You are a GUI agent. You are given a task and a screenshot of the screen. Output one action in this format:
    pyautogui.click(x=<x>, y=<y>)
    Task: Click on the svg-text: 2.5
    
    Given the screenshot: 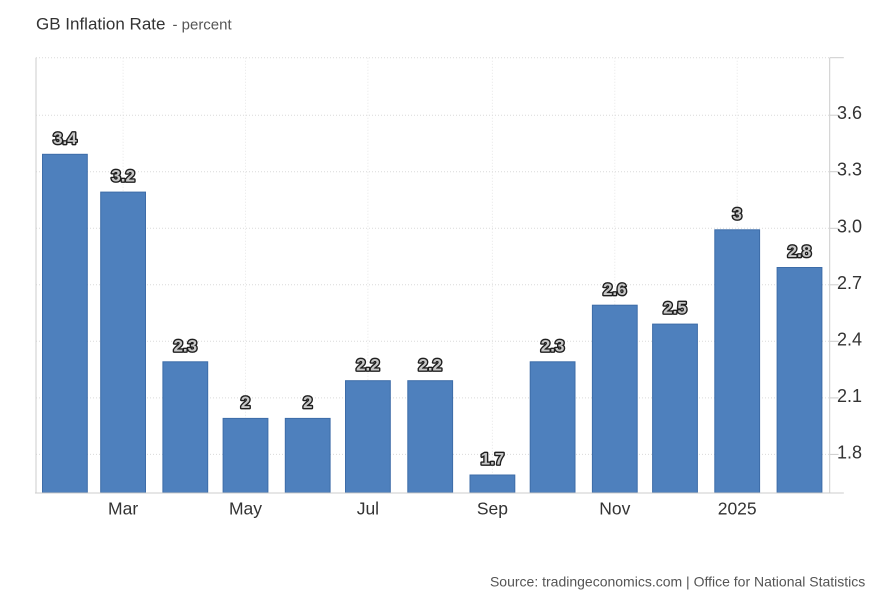 What is the action you would take?
    pyautogui.click(x=675, y=308)
    